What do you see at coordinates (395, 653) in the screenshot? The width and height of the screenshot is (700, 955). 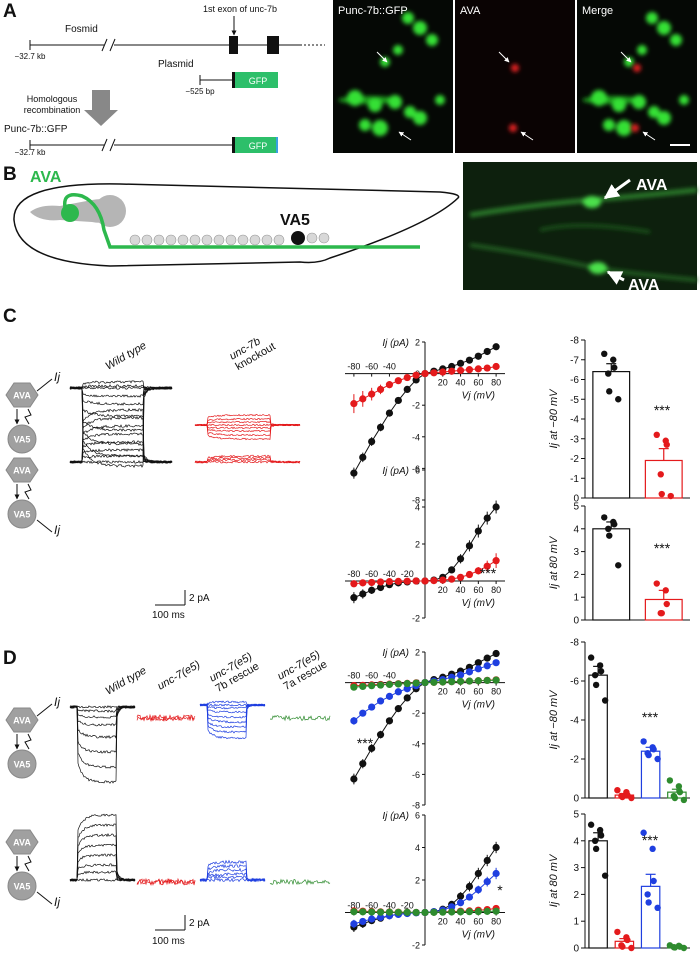 I see `y-axis-label: Ij (pA)` at bounding box center [395, 653].